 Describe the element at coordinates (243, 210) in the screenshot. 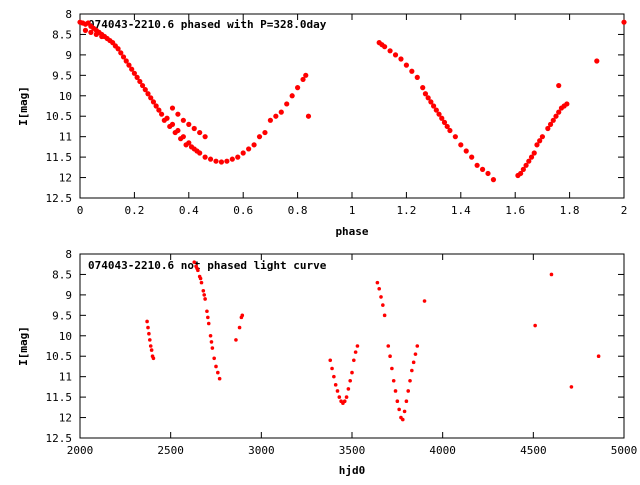

I see `x-tick-label: 0.6` at that location.